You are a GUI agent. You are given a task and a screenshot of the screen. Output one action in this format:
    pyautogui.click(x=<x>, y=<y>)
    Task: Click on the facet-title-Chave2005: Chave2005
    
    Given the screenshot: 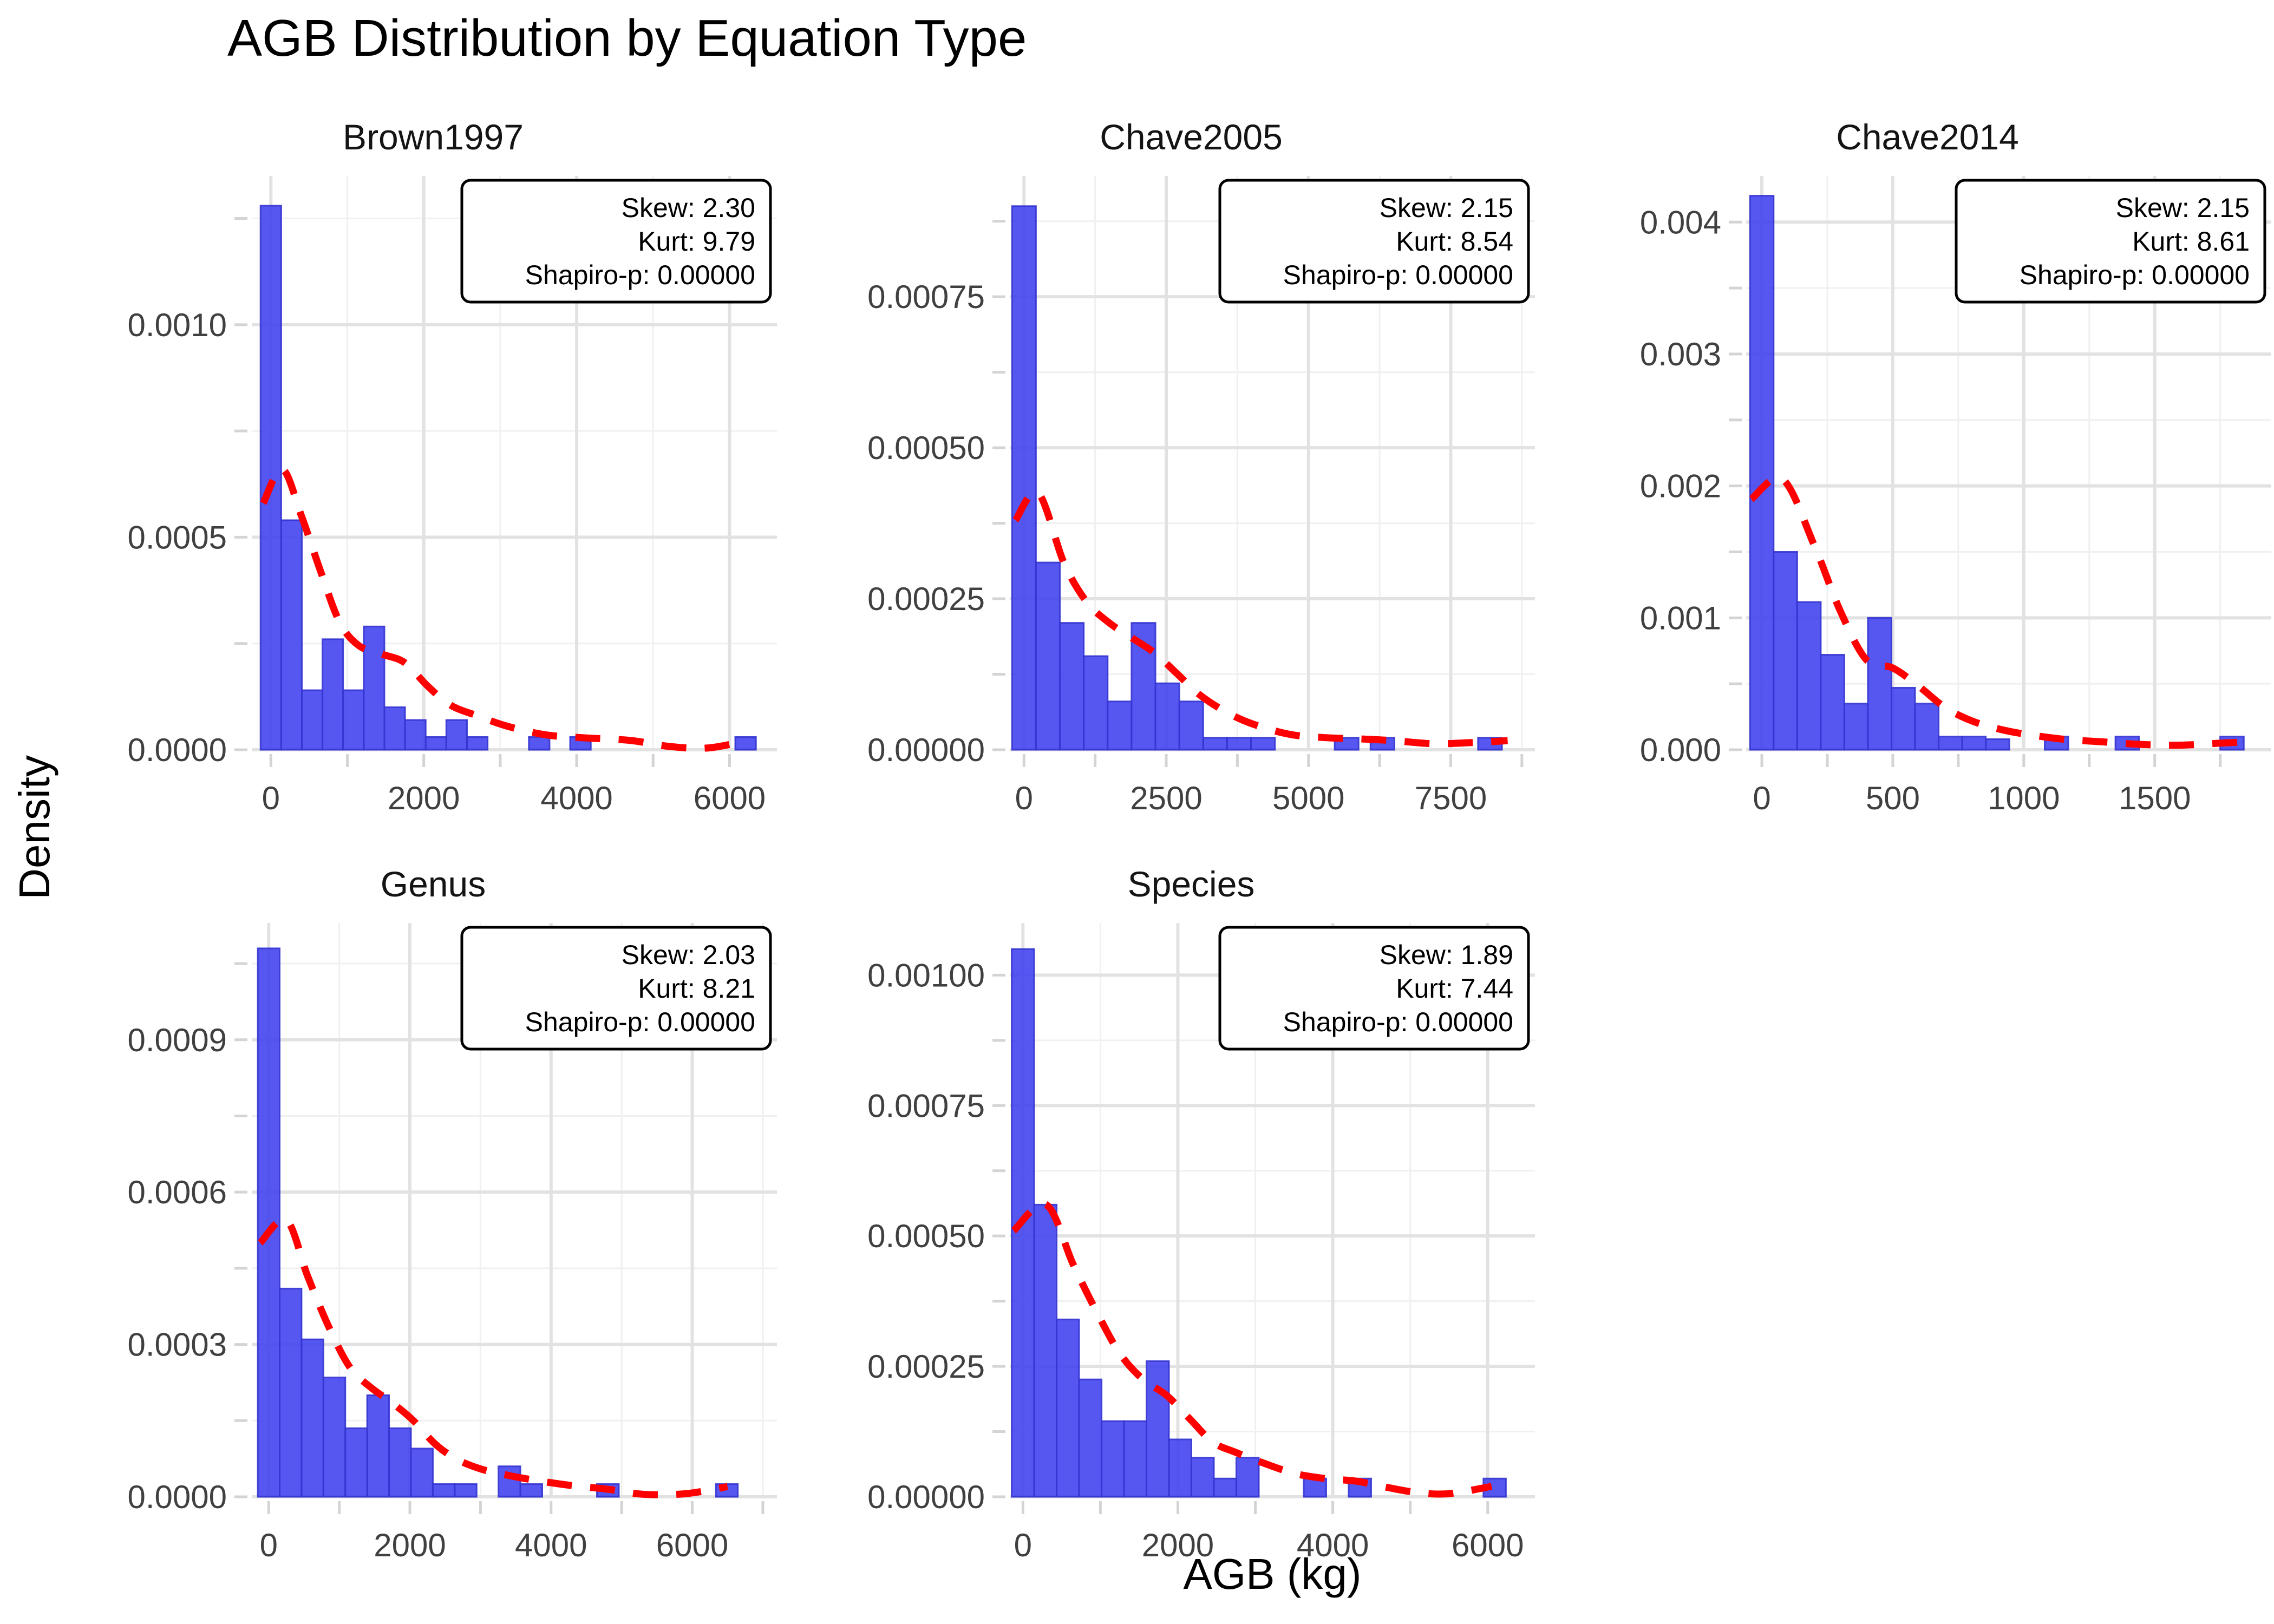 What is the action you would take?
    pyautogui.click(x=1192, y=137)
    